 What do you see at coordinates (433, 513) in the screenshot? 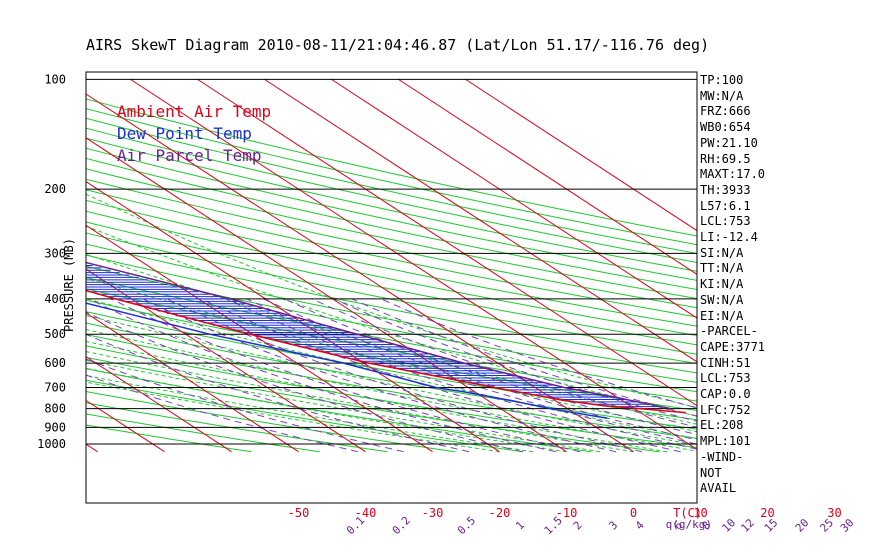
I see `bottom-temp-tick-label: -30` at bounding box center [433, 513].